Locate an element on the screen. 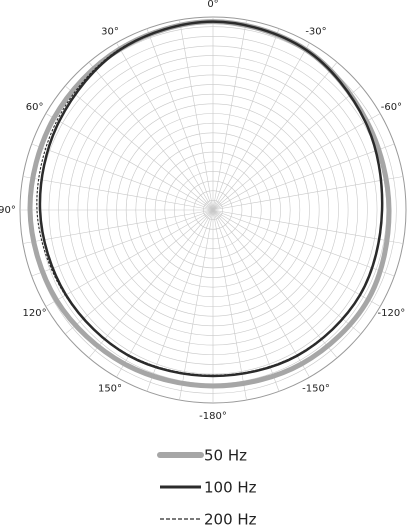 Image resolution: width=411 pixels, height=528 pixels. legend-label: 200 Hz is located at coordinates (230, 519).